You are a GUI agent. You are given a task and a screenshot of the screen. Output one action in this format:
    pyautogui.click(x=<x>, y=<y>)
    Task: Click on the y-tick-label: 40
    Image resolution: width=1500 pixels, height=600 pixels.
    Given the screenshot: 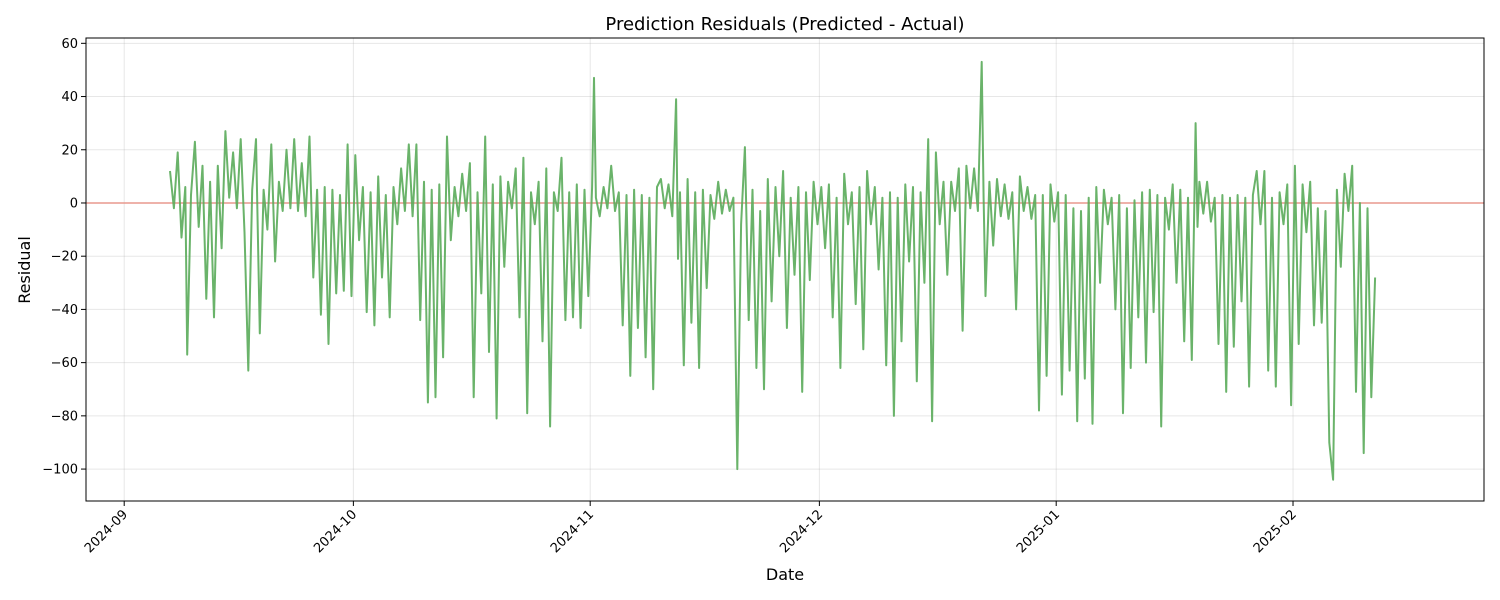 What is the action you would take?
    pyautogui.click(x=69, y=97)
    